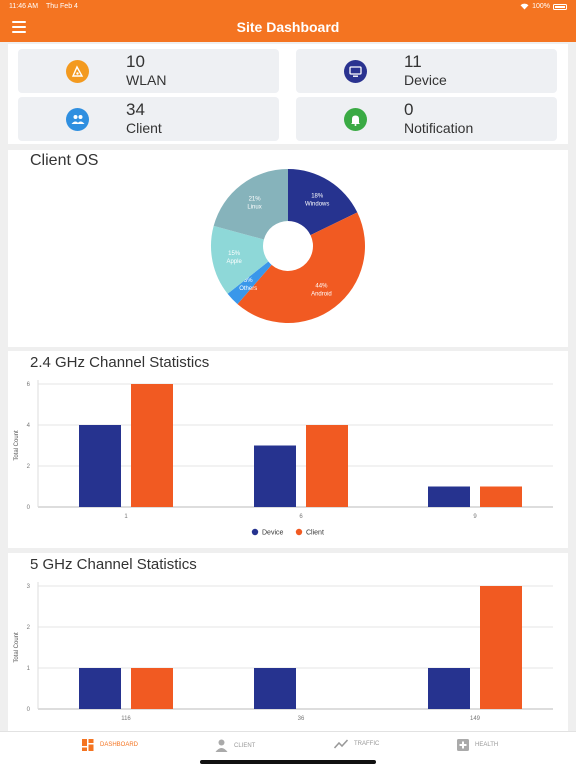  I want to click on legend-swatch-client, so click(299, 532).